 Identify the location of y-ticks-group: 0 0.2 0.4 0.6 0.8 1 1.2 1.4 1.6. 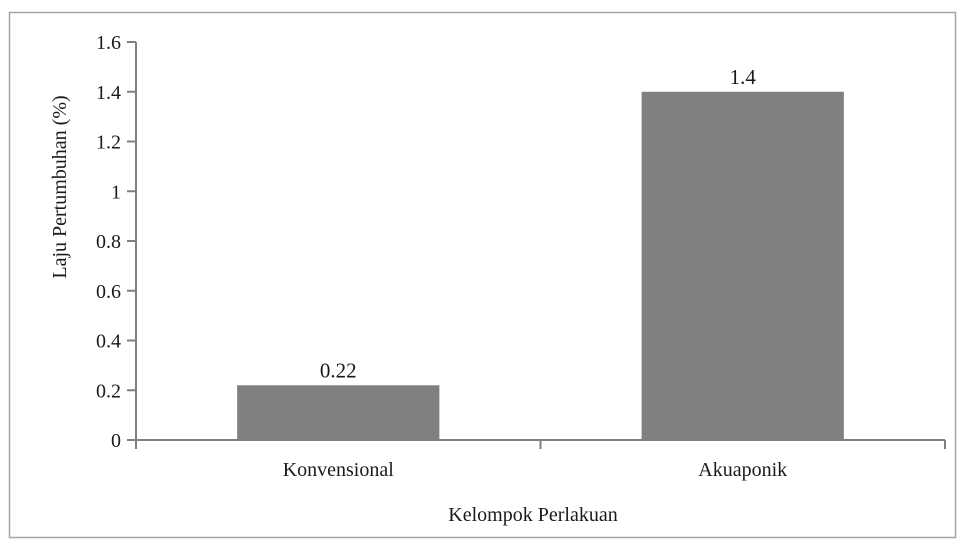
(116, 242).